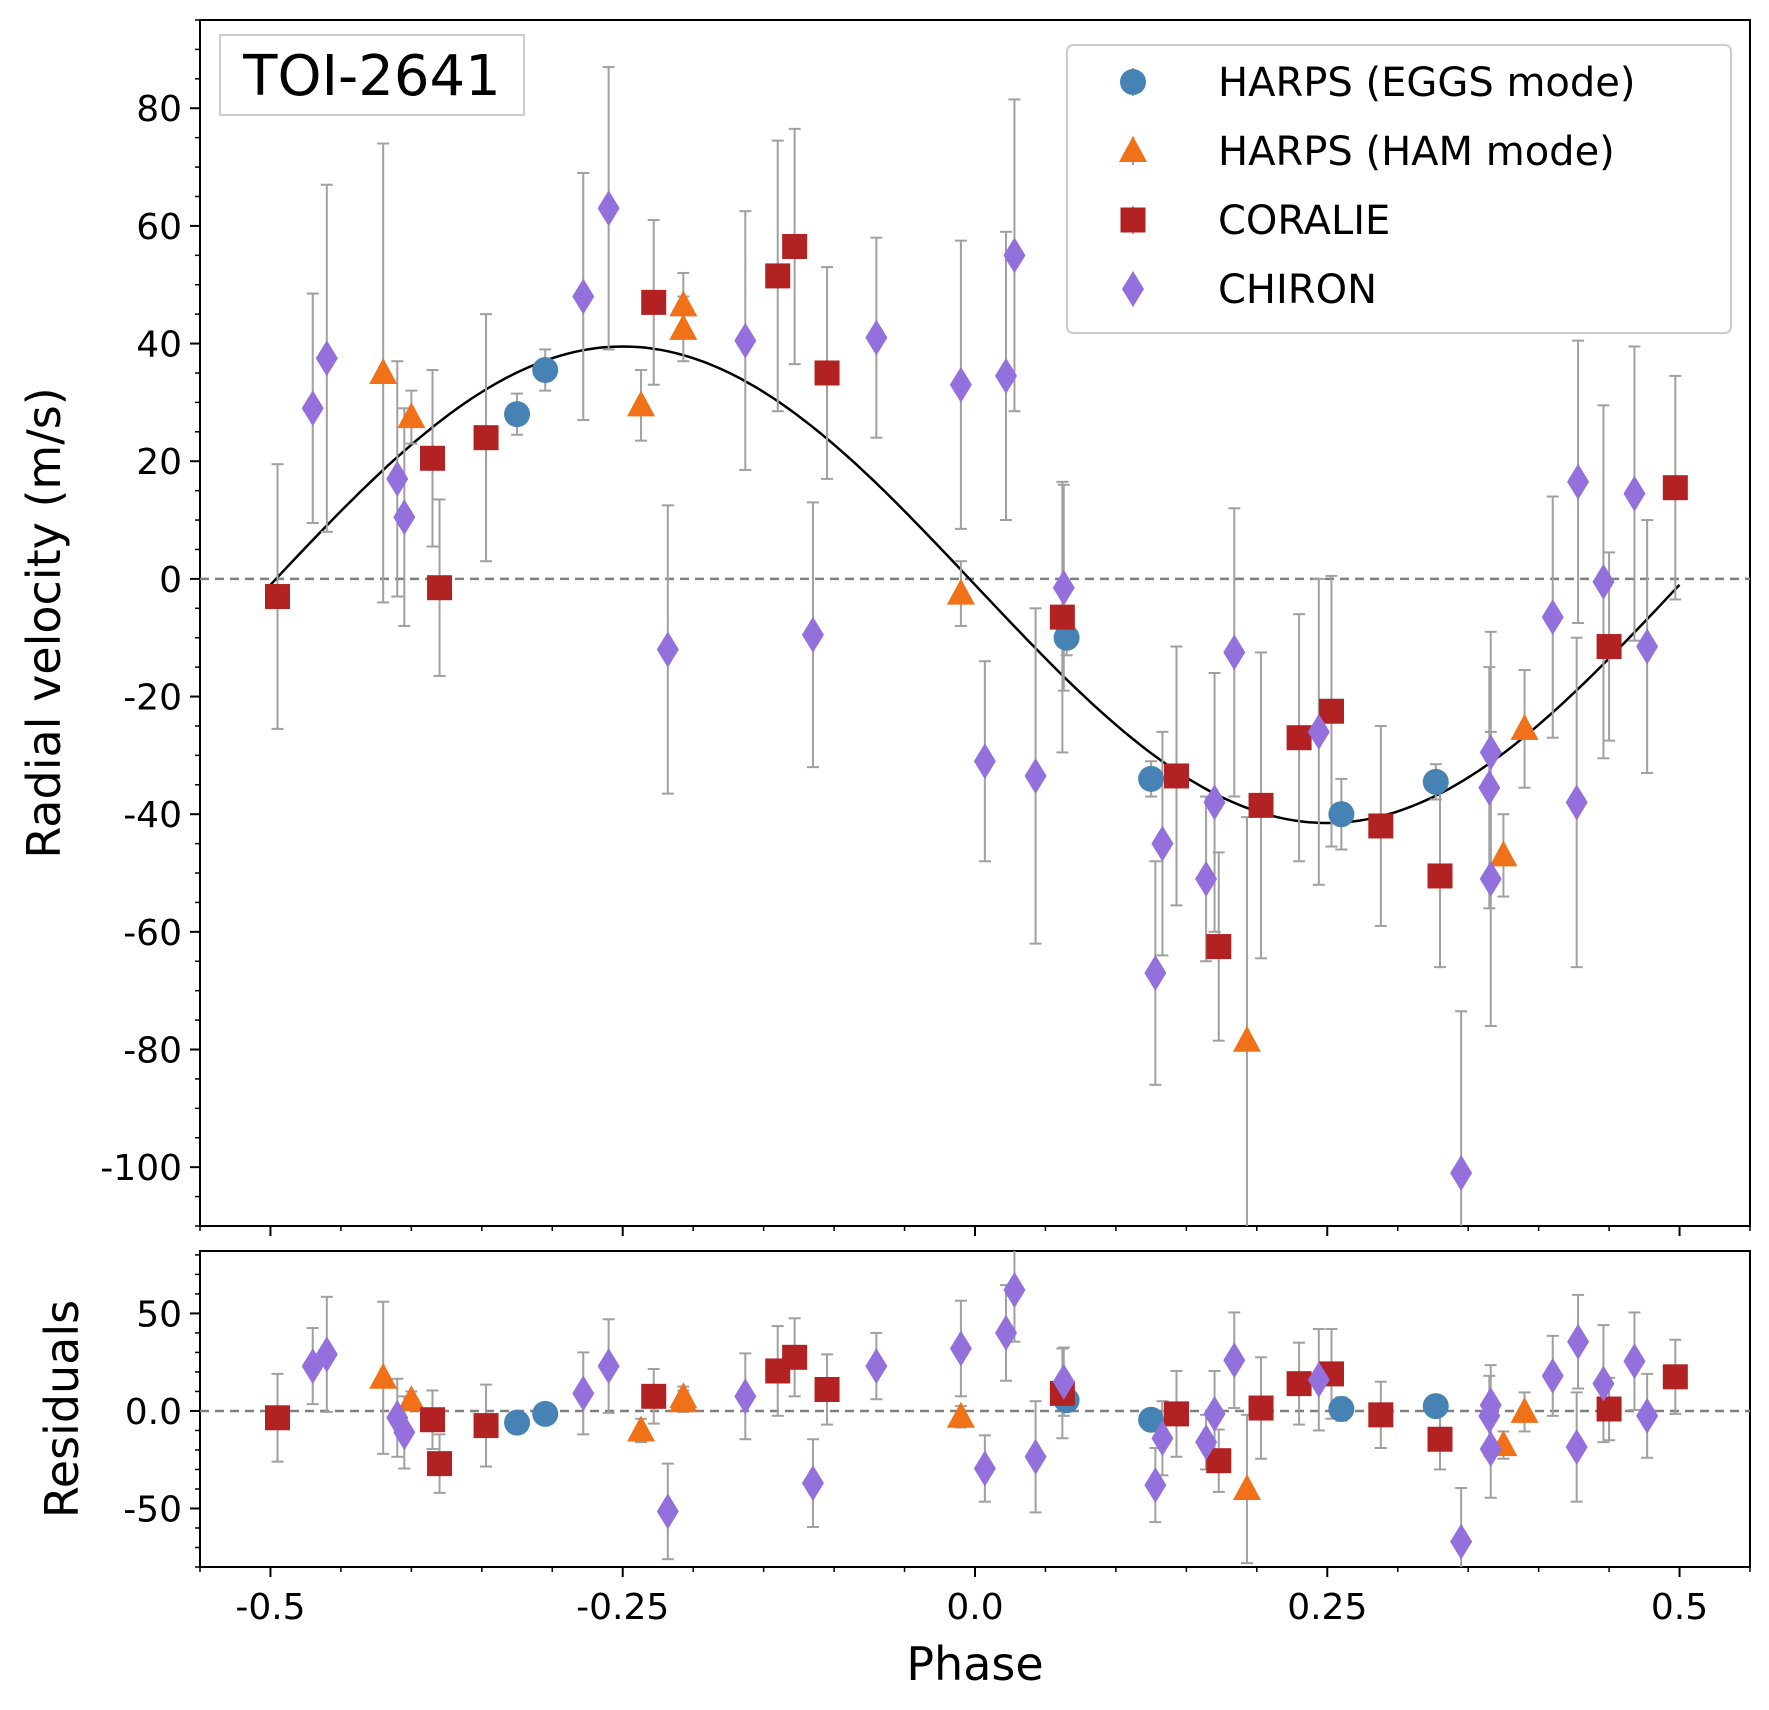 The image size is (1769, 1710). Describe the element at coordinates (153, 1412) in the screenshot. I see `y-tick-label: 0.0` at that location.